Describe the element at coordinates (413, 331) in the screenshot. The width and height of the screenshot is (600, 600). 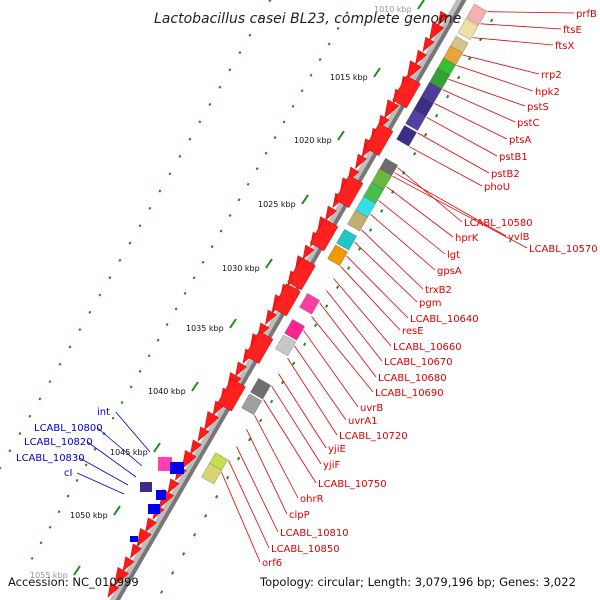
I see `gene-label-rese: resE` at that location.